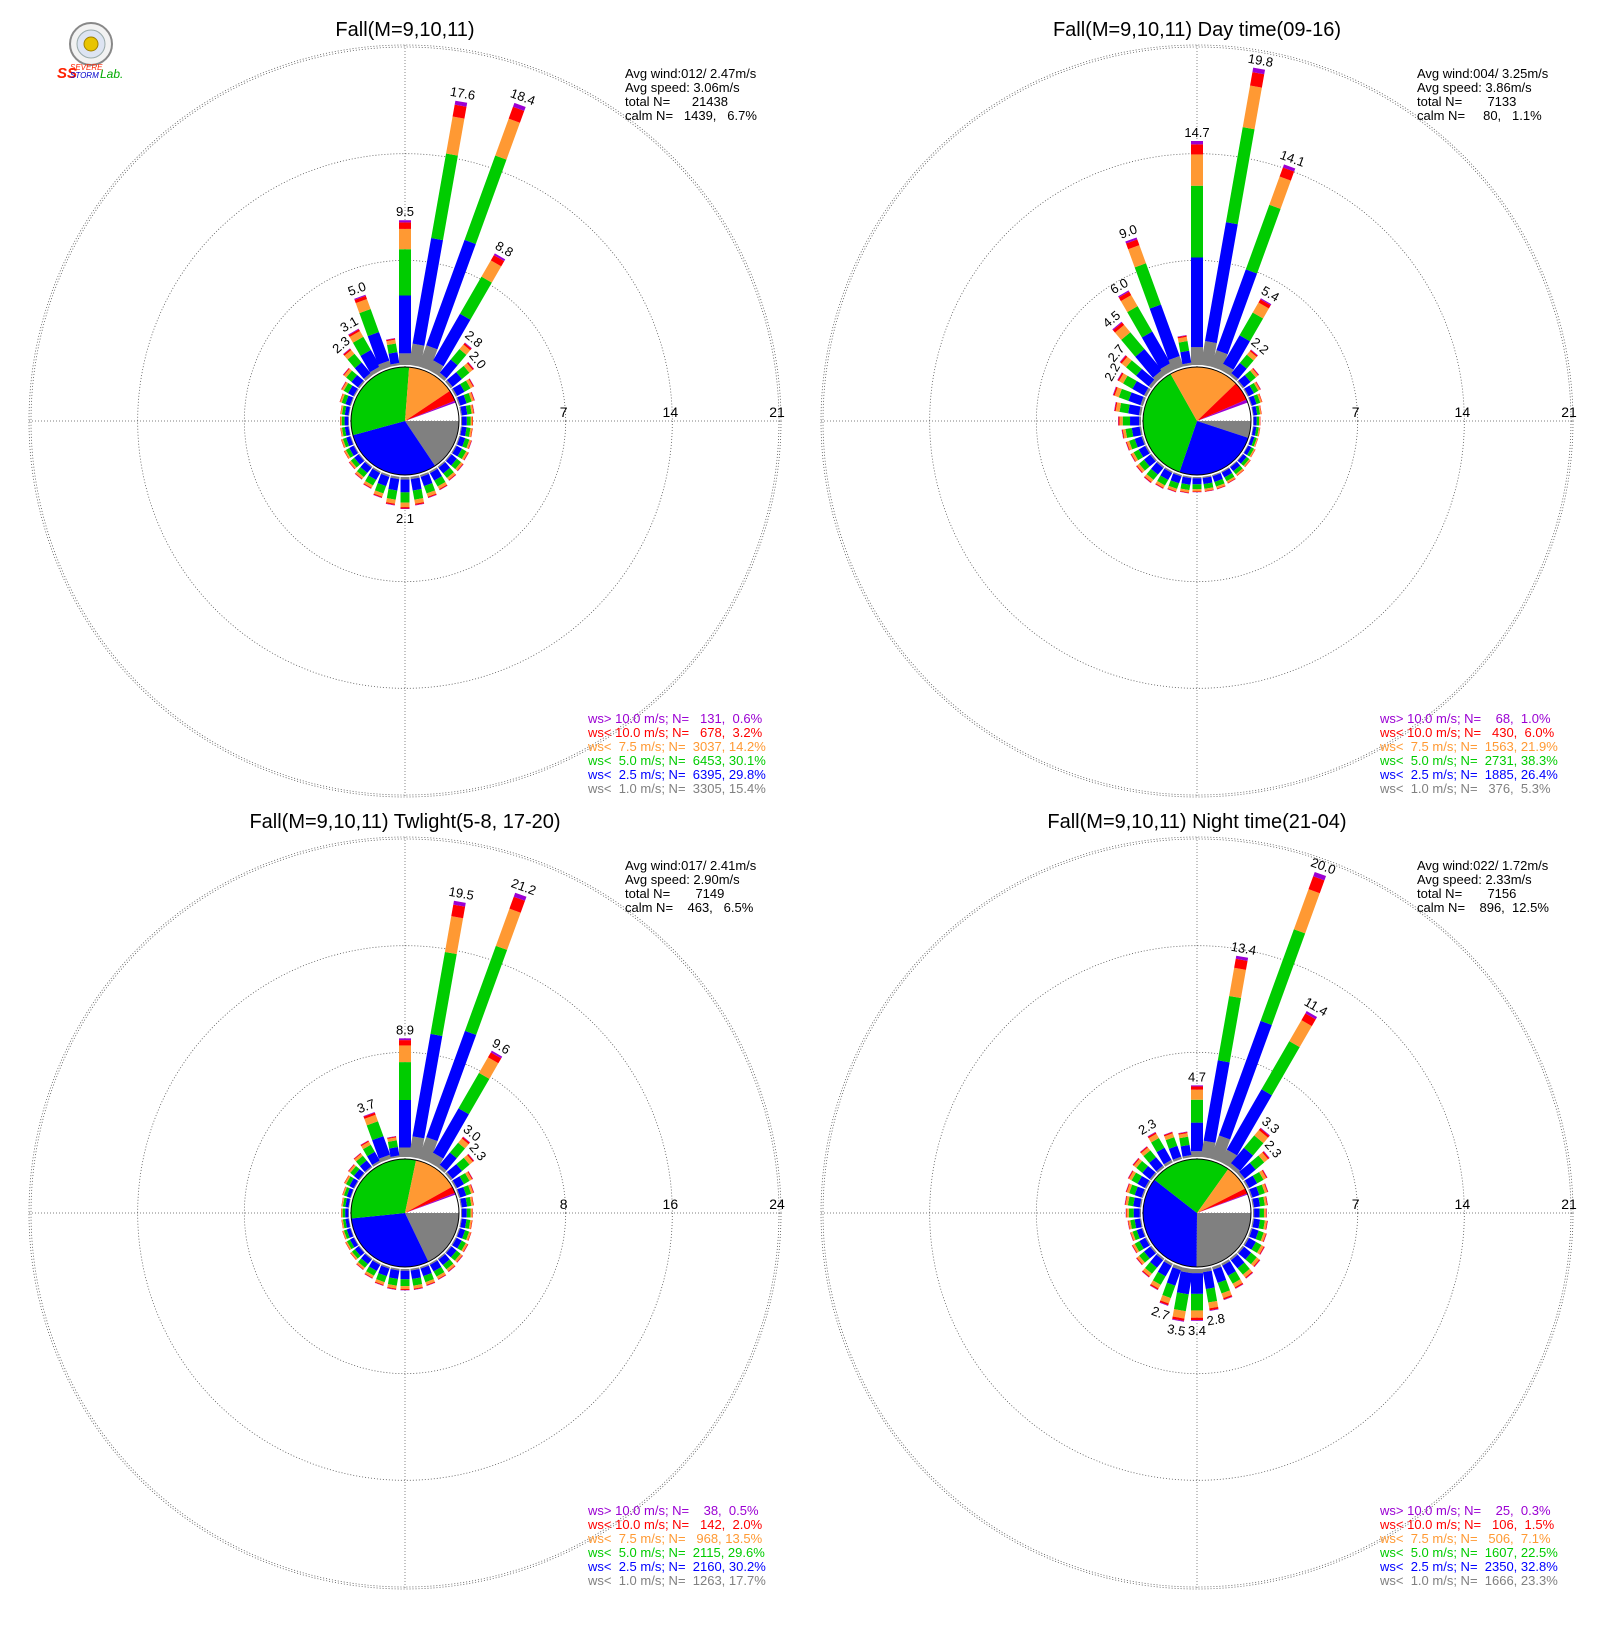  What do you see at coordinates (1468, 1552) in the screenshot?
I see `legend-entry: ws< 5.0 m/s; N= 1607, 22.5%` at bounding box center [1468, 1552].